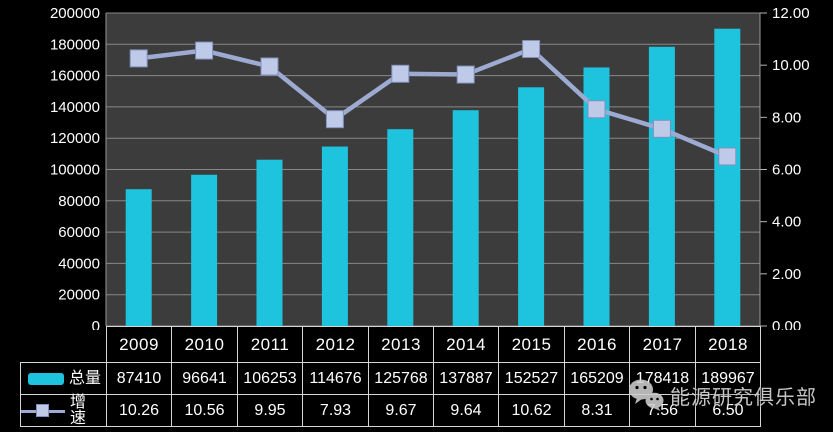 The width and height of the screenshot is (833, 432). I want to click on bar-2010, so click(204, 250).